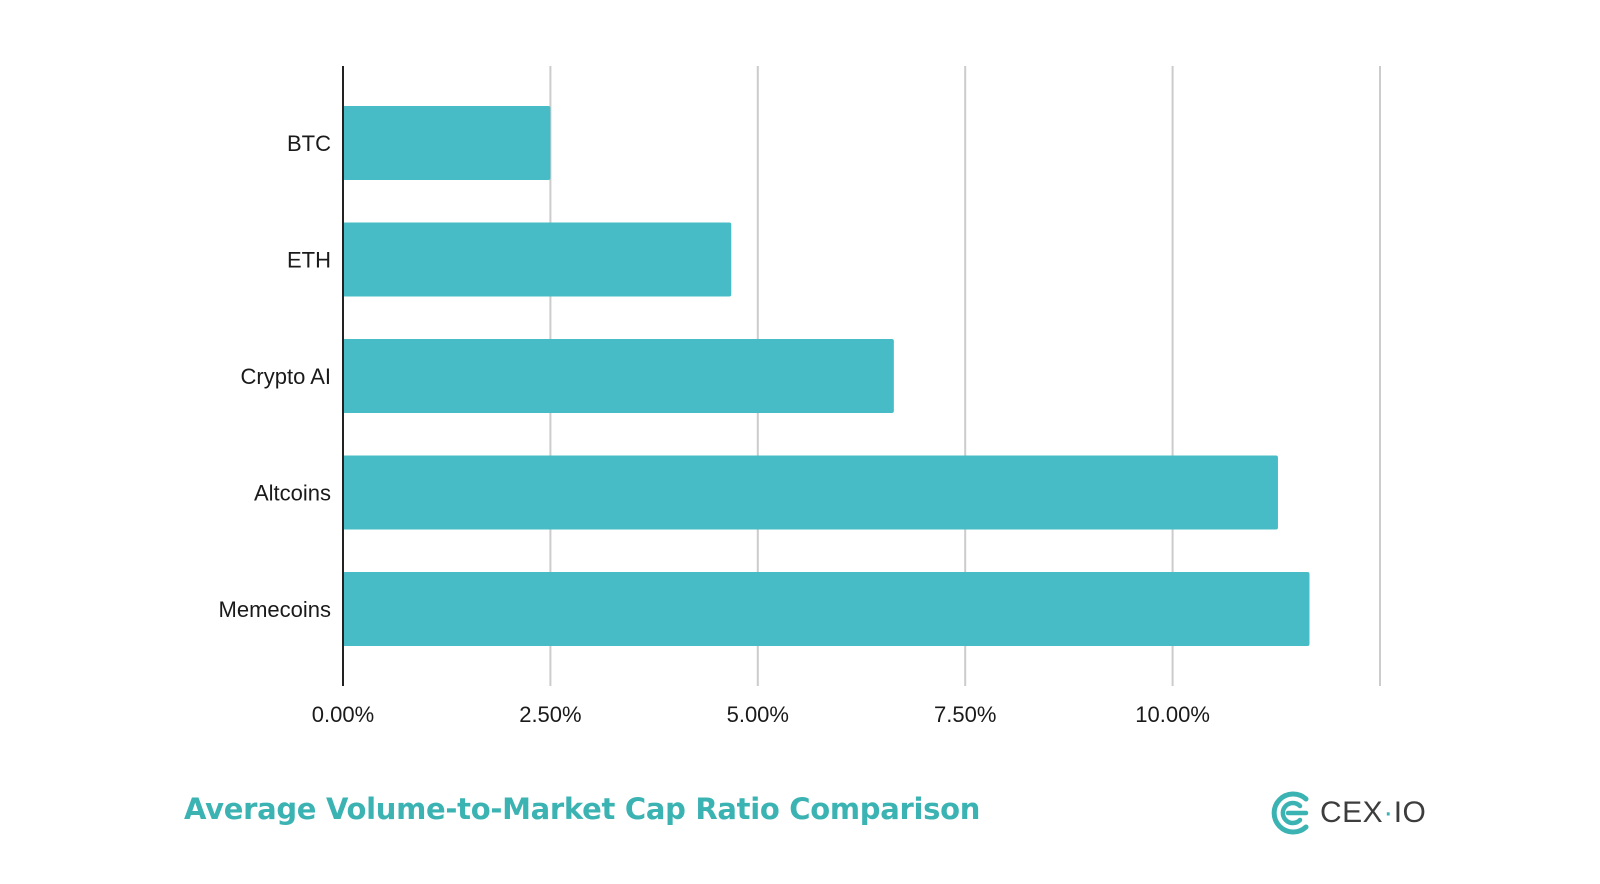  What do you see at coordinates (1172, 714) in the screenshot?
I see `x-tick-label-4: 10.00%` at bounding box center [1172, 714].